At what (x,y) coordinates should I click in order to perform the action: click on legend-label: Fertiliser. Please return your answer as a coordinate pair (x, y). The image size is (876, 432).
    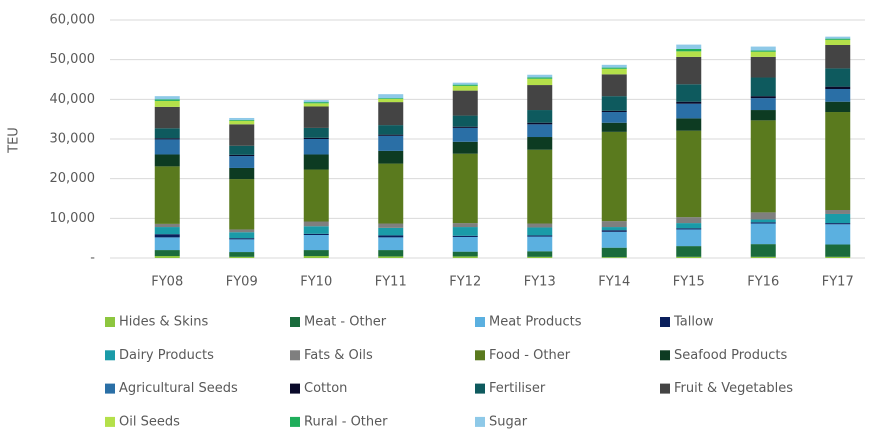
    Looking at the image, I should click on (517, 388).